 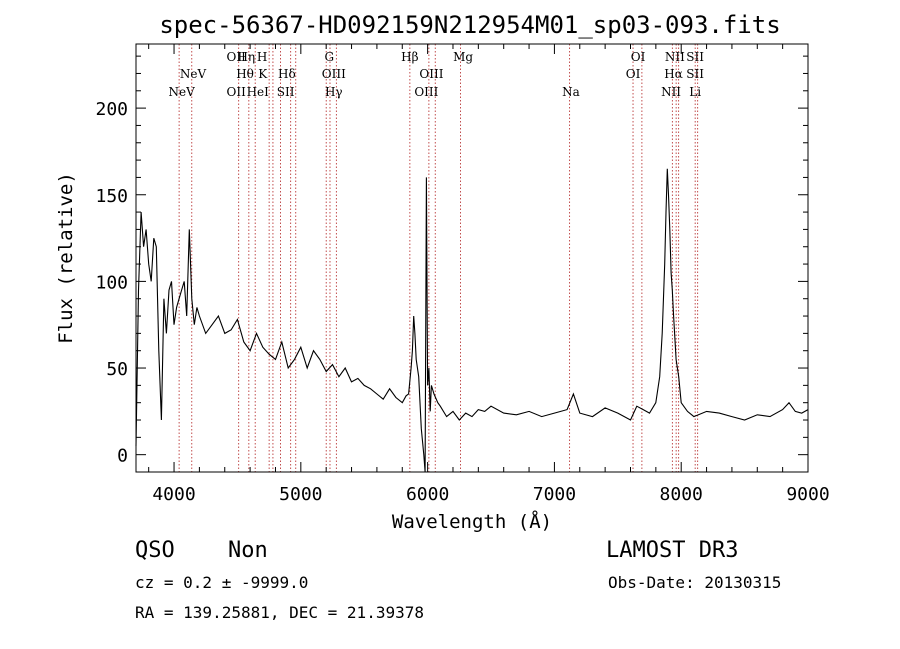 What do you see at coordinates (111, 282) in the screenshot?
I see `y-tick-label: 100` at bounding box center [111, 282].